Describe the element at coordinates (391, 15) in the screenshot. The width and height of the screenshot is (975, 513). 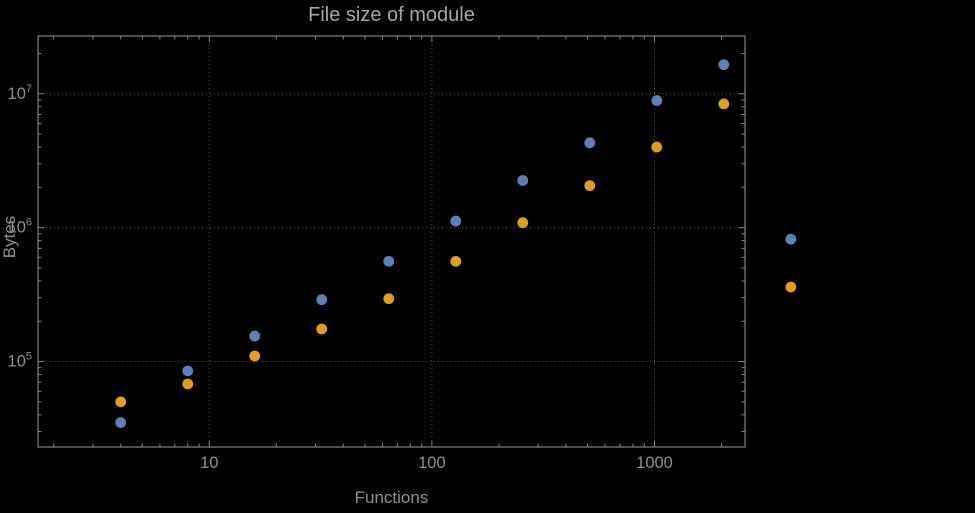
I see `chart-title: File size of module` at that location.